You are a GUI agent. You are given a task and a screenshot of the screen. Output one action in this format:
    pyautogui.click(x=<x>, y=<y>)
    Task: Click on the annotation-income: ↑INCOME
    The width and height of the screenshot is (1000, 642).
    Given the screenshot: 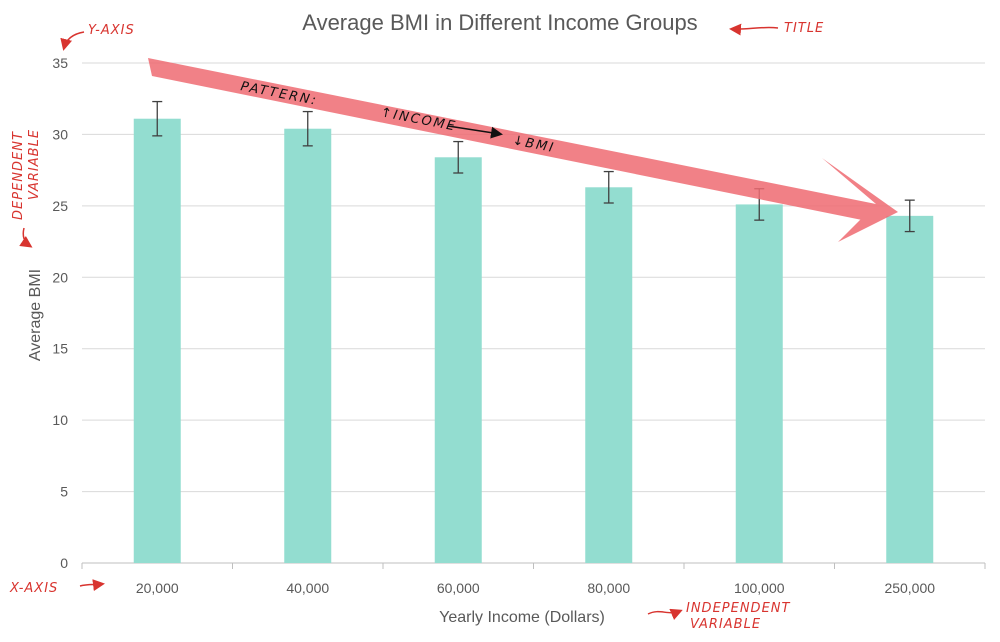 What is the action you would take?
    pyautogui.click(x=418, y=119)
    